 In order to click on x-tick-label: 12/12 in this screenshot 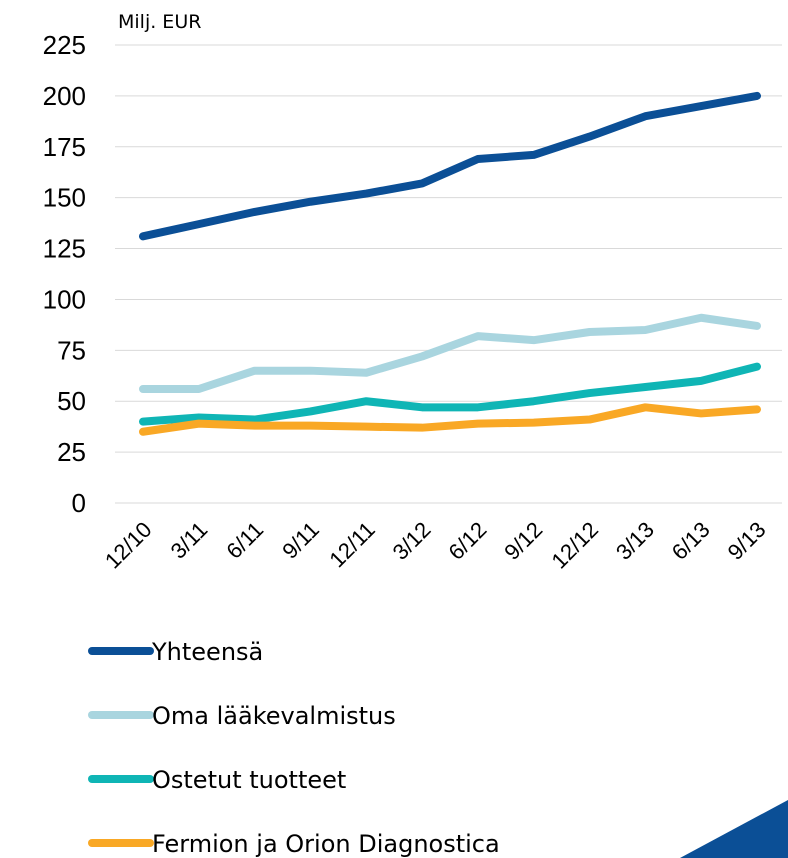, I will do `click(574, 545)`.